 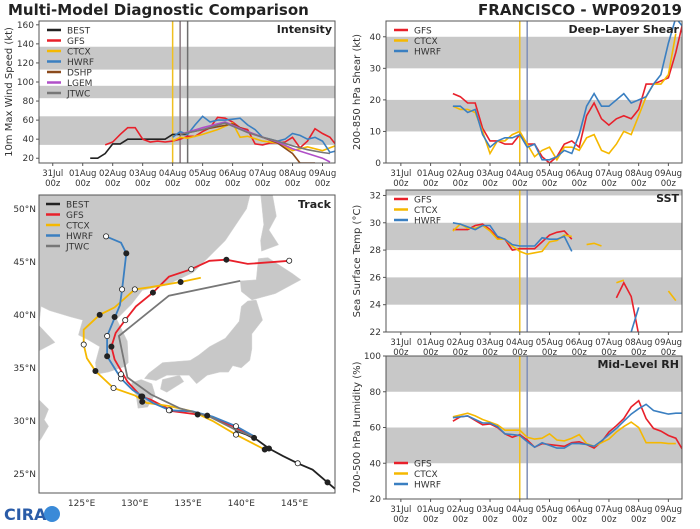 What do you see at coordinates (29, 159) in the screenshot?
I see `y-tick-label: 20` at bounding box center [29, 159].